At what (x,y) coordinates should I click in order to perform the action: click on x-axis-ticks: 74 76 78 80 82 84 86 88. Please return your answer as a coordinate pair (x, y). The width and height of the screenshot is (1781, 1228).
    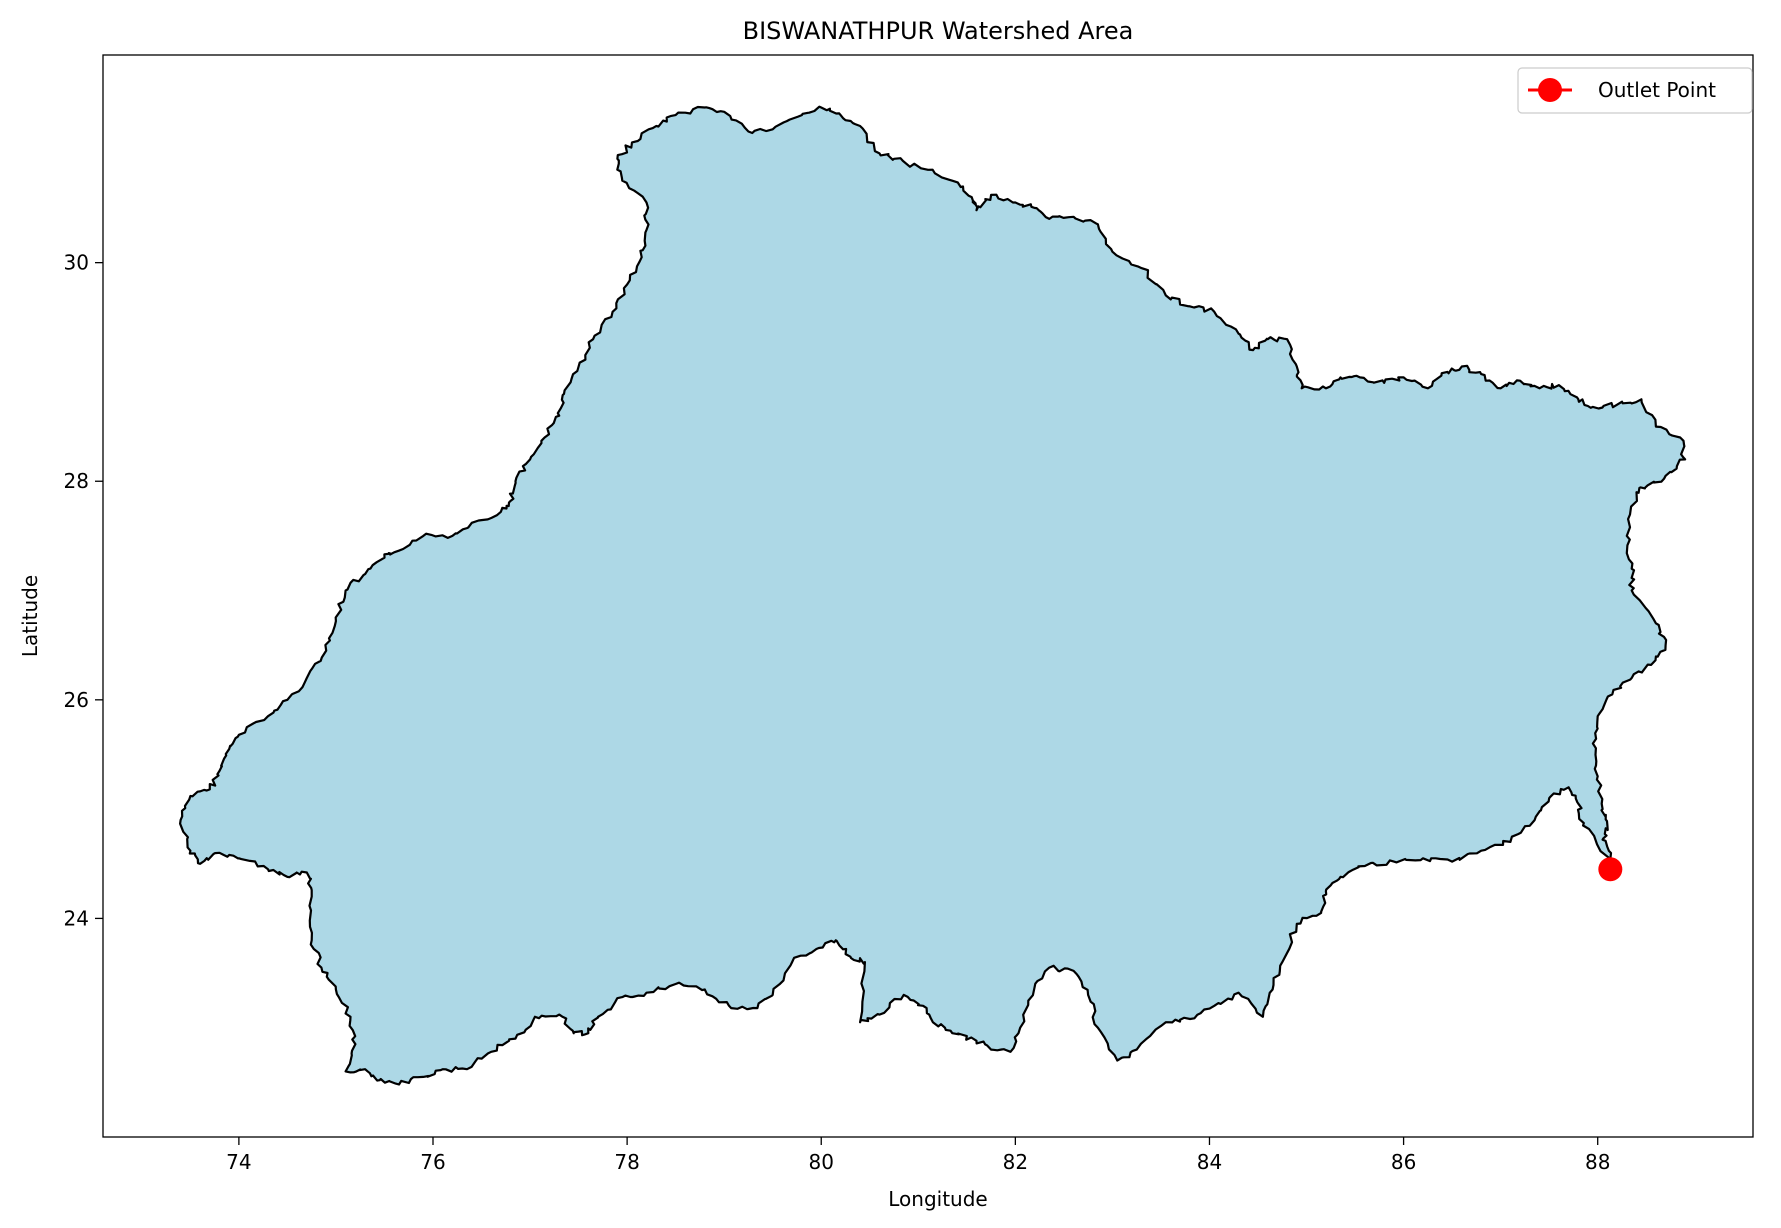
    Looking at the image, I should click on (918, 1155).